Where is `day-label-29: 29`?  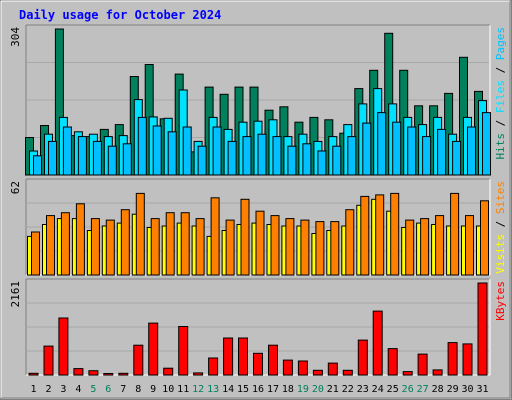
day-label-29: 29 is located at coordinates (453, 389).